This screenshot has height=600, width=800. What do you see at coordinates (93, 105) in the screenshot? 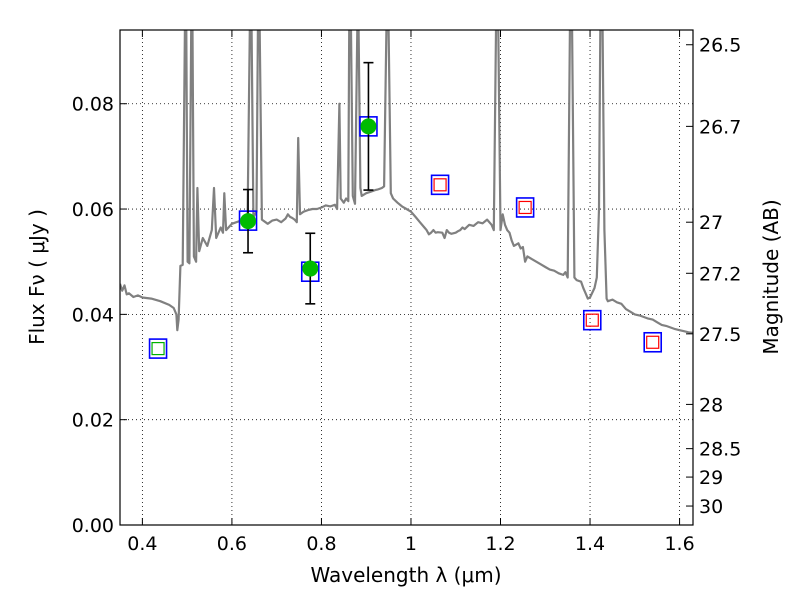
I see `y-tick-label: 0.08` at bounding box center [93, 105].